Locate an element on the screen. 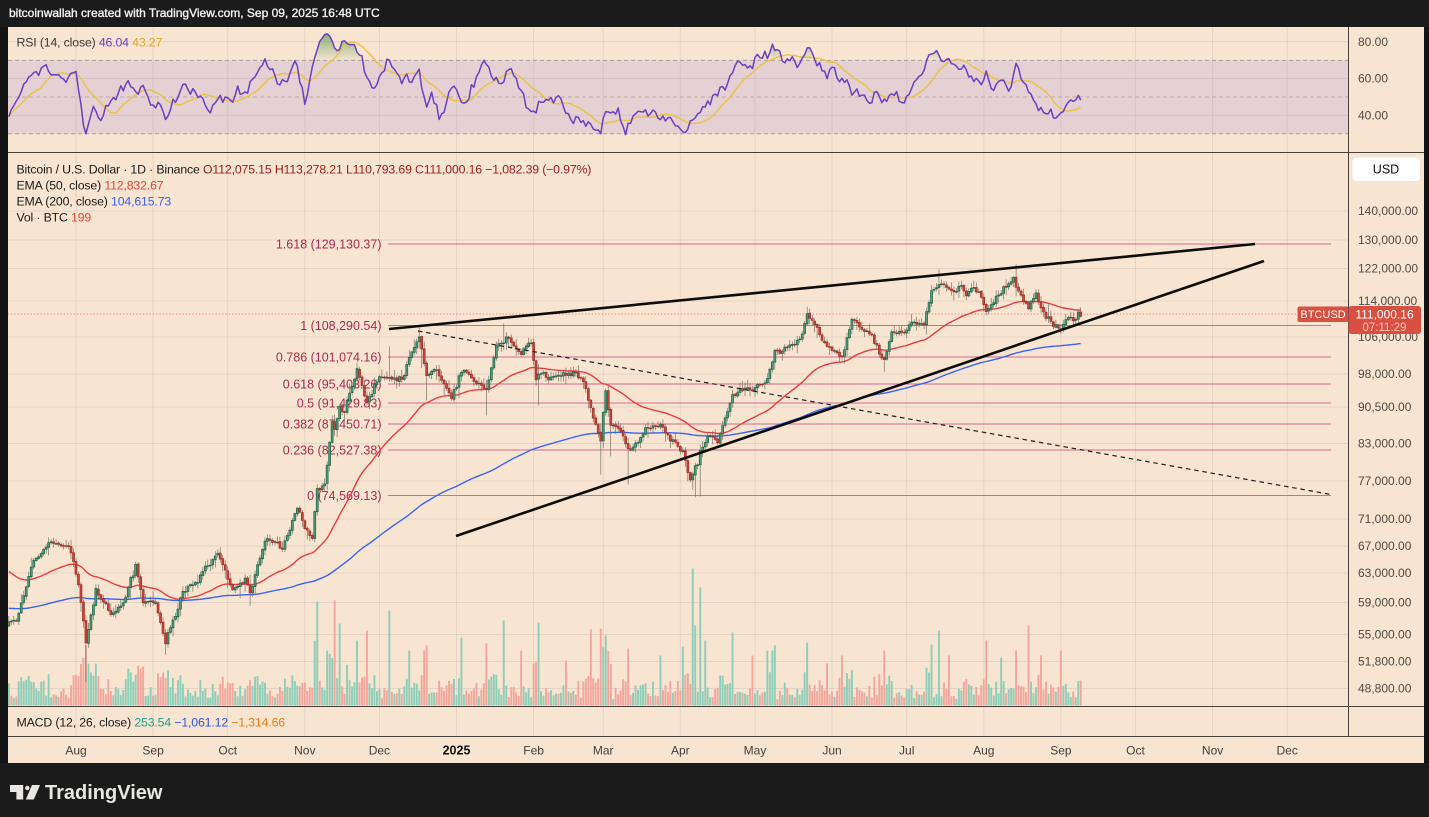 The image size is (1429, 817). svg-text: 59,000.00 is located at coordinates (1385, 603).